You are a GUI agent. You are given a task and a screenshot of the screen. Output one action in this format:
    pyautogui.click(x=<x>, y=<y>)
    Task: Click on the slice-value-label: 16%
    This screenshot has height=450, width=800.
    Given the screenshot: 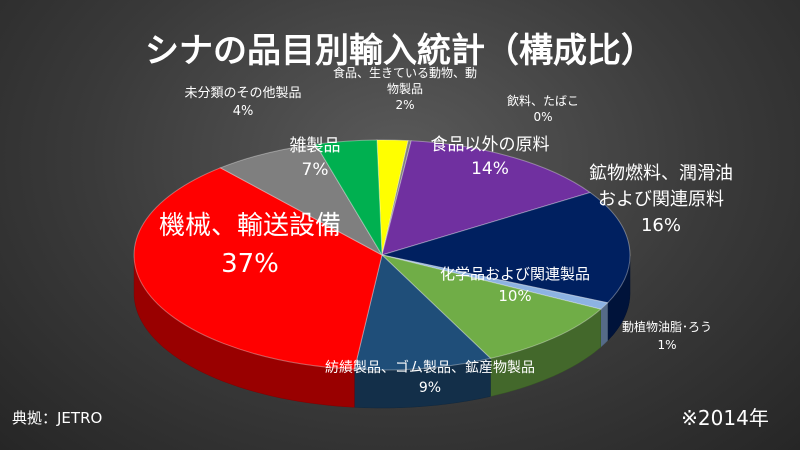 What is the action you would take?
    pyautogui.click(x=661, y=225)
    